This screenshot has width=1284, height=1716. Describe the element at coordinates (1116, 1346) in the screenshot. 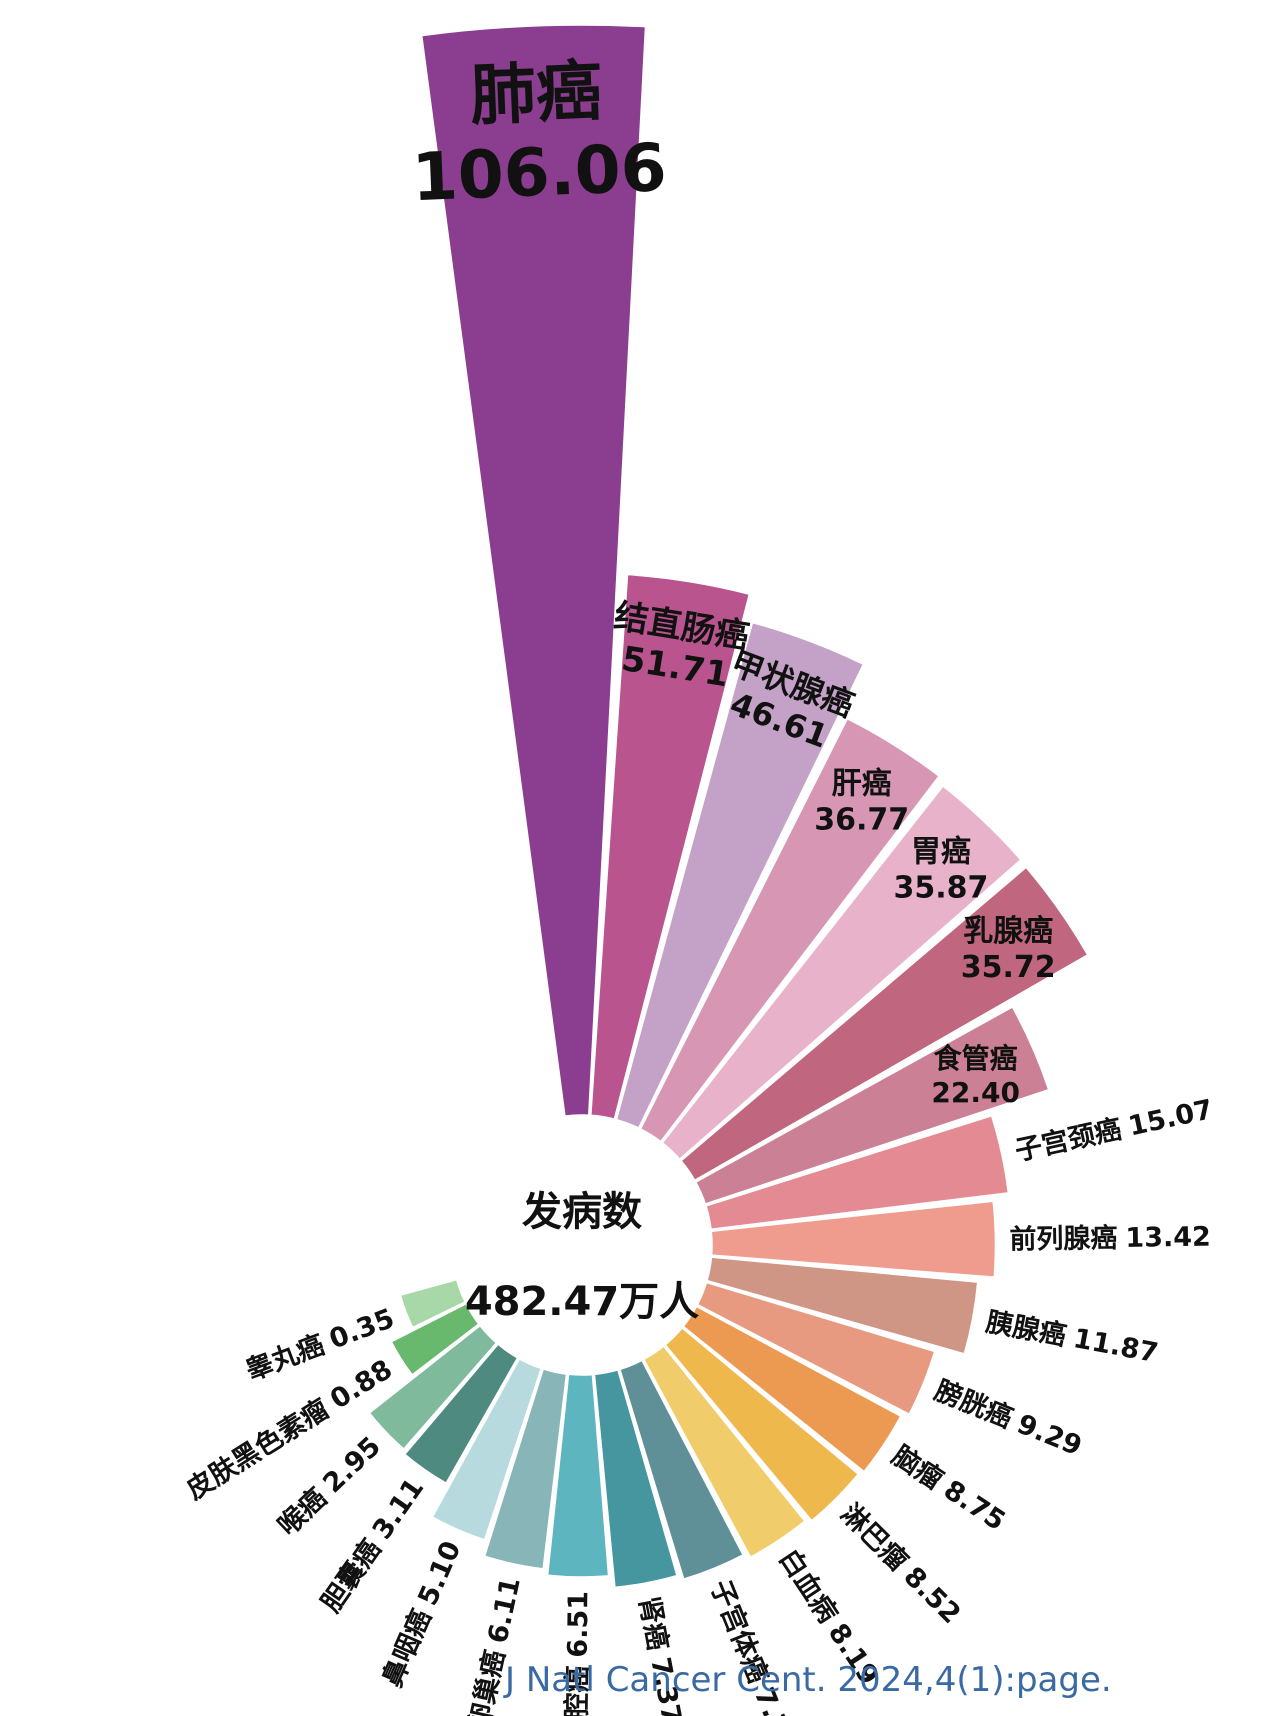

I see `slice-value-10: 11.87` at that location.